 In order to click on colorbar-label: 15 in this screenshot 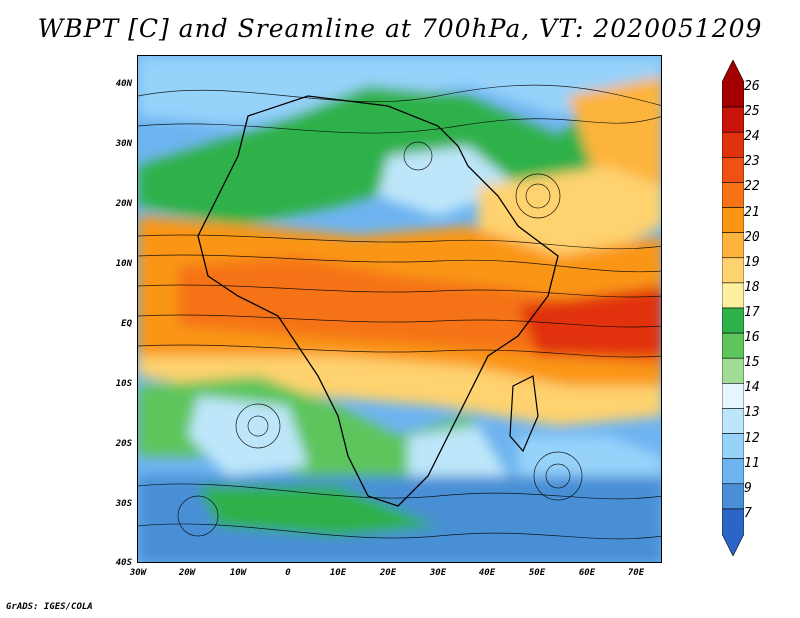, I will do `click(752, 363)`.